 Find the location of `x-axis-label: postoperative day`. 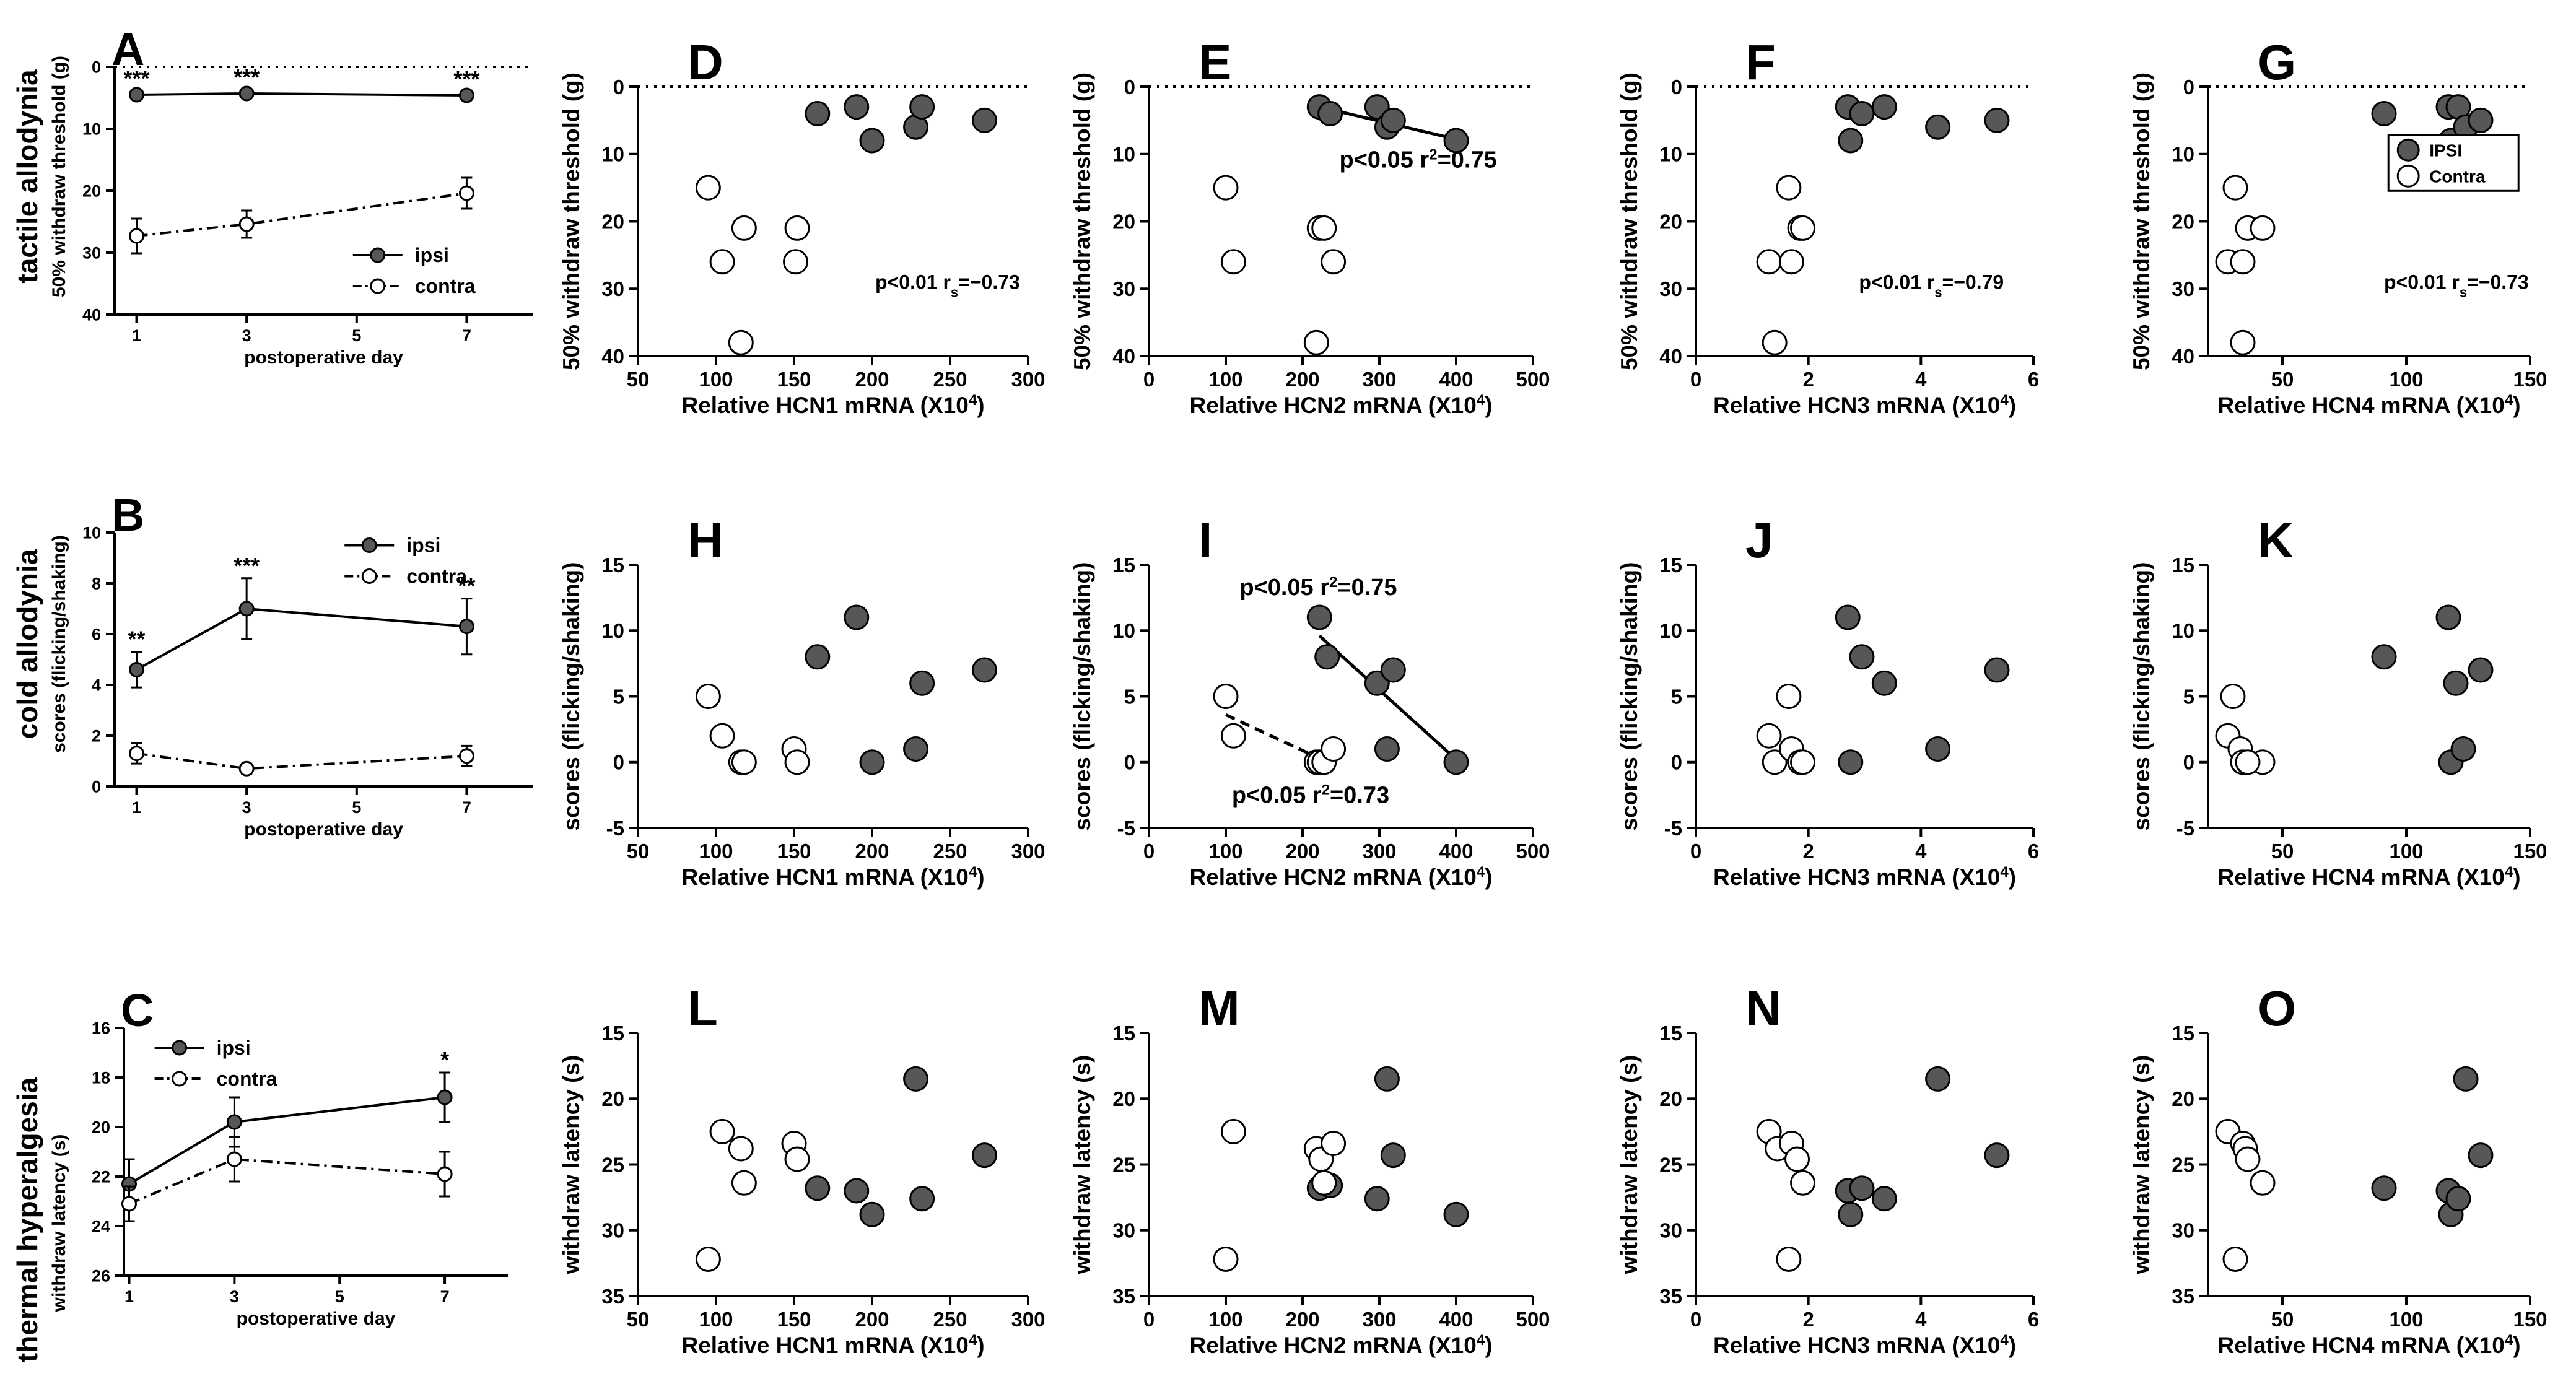

x-axis-label: postoperative day is located at coordinates (316, 1318).